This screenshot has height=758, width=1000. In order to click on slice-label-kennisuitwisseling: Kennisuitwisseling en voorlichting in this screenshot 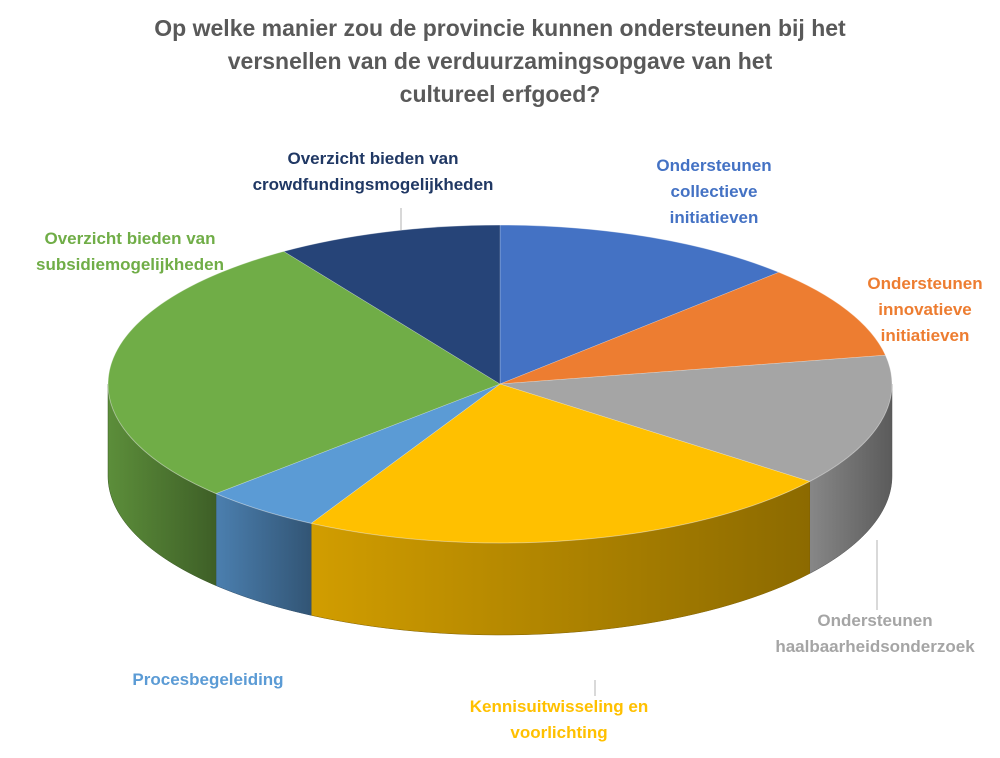, I will do `click(559, 720)`.